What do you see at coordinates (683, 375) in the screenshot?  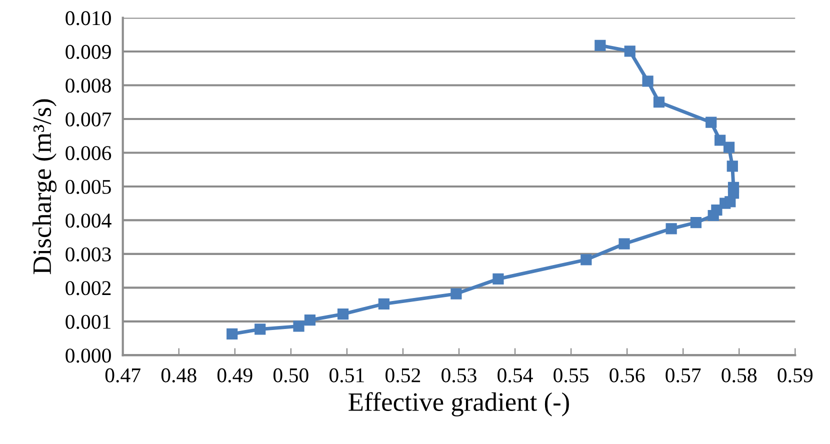 I see `x-tick-label: 0.57` at bounding box center [683, 375].